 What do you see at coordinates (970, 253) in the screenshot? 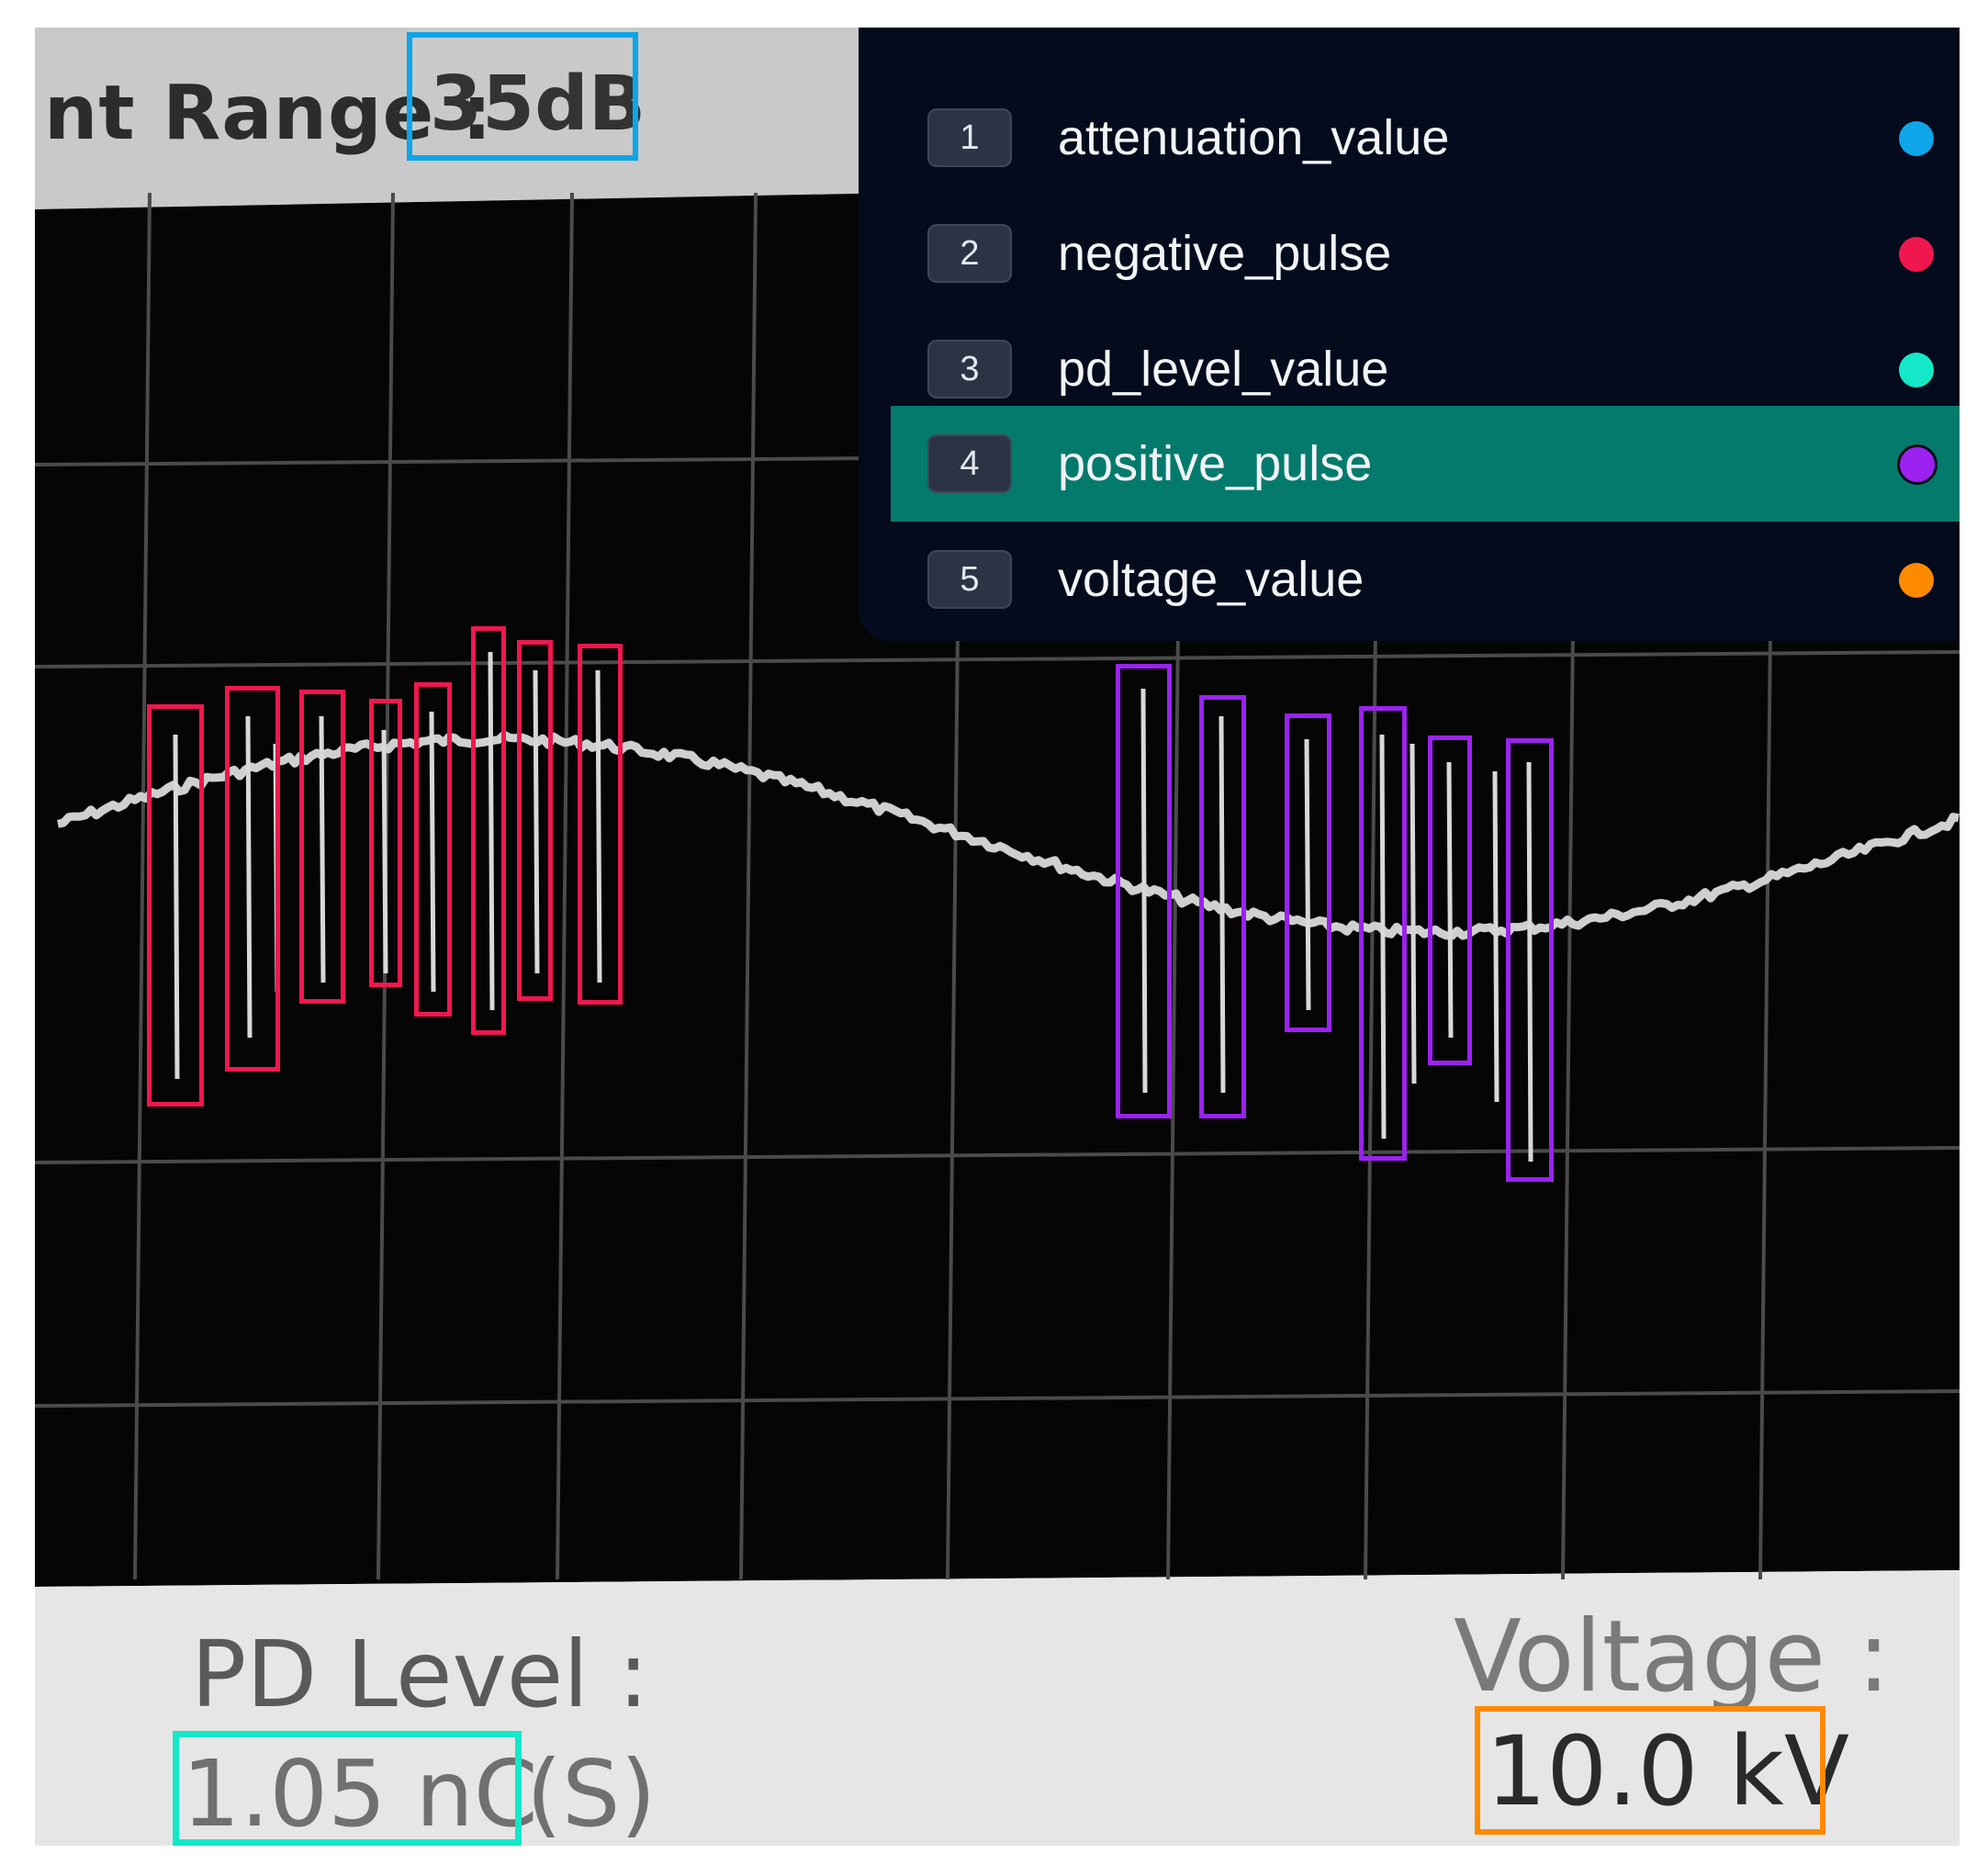
I see `legend-index-badge: 2` at bounding box center [970, 253].